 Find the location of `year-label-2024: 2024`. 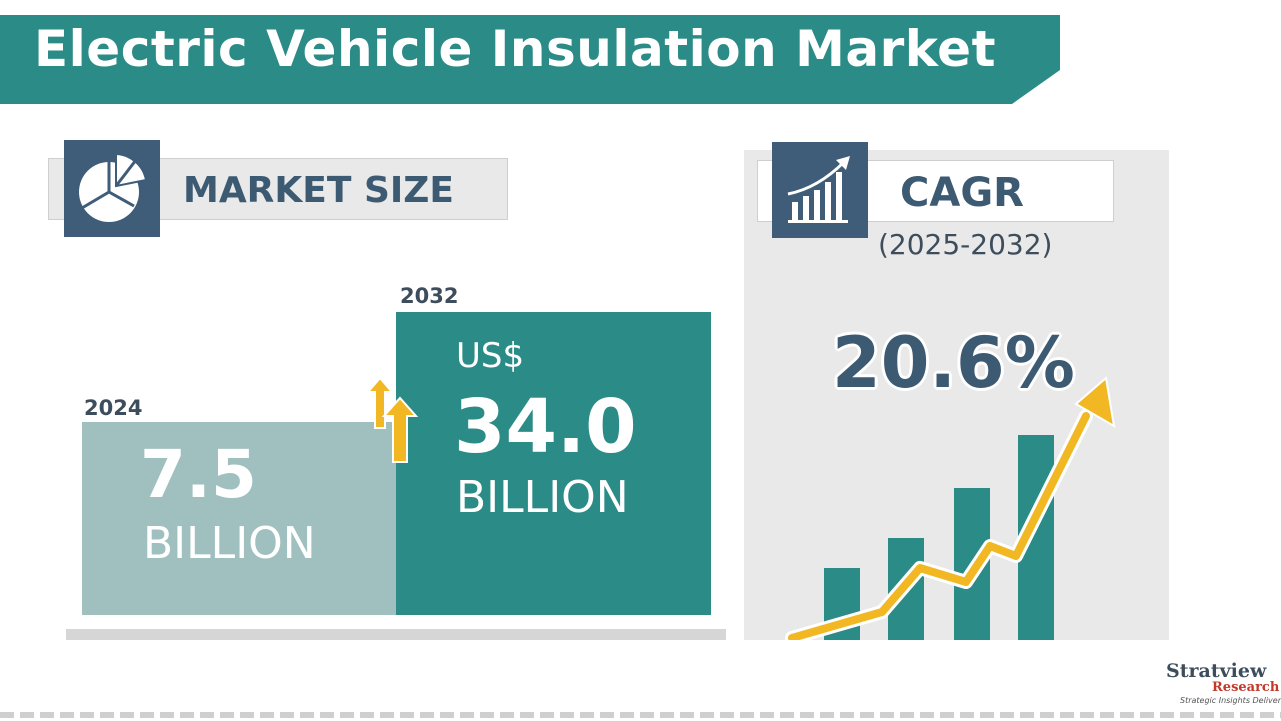

year-label-2024: 2024 is located at coordinates (113, 408).